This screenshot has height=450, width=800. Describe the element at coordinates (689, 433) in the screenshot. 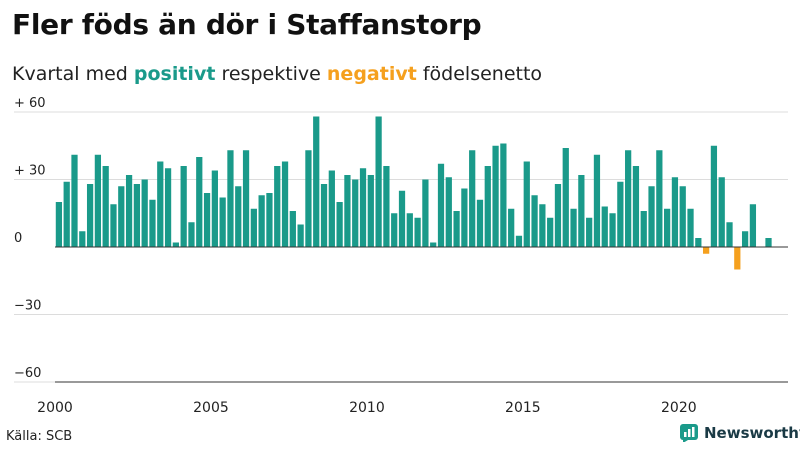

I see `newsworthy-logo-icon` at that location.